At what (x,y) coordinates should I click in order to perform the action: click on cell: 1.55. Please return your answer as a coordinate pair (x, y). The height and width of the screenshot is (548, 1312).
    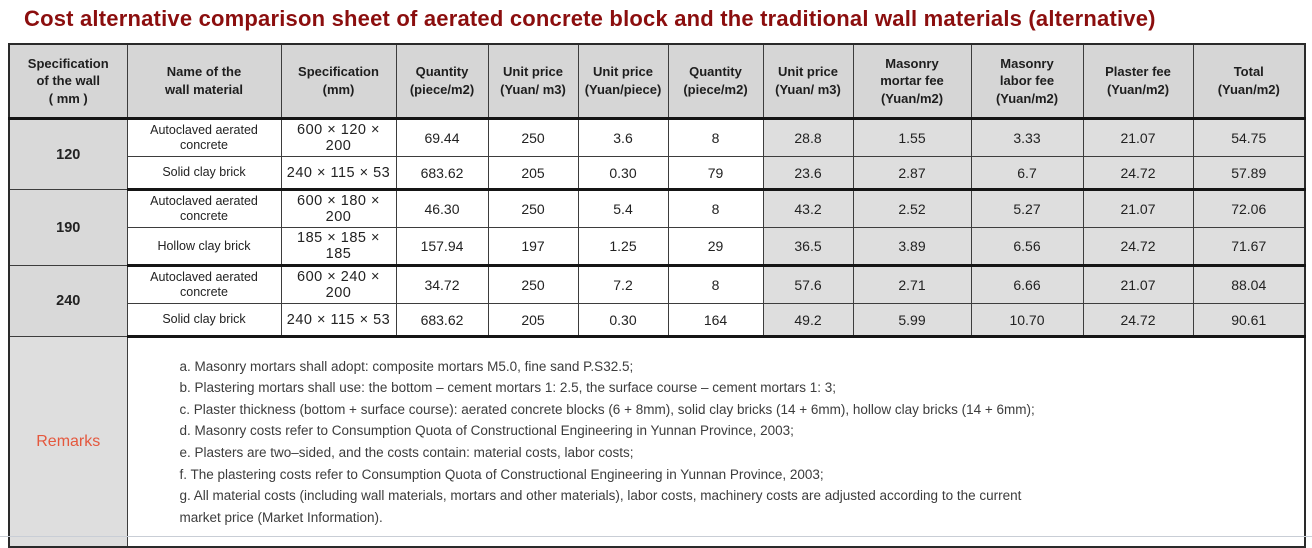
    Looking at the image, I should click on (912, 137).